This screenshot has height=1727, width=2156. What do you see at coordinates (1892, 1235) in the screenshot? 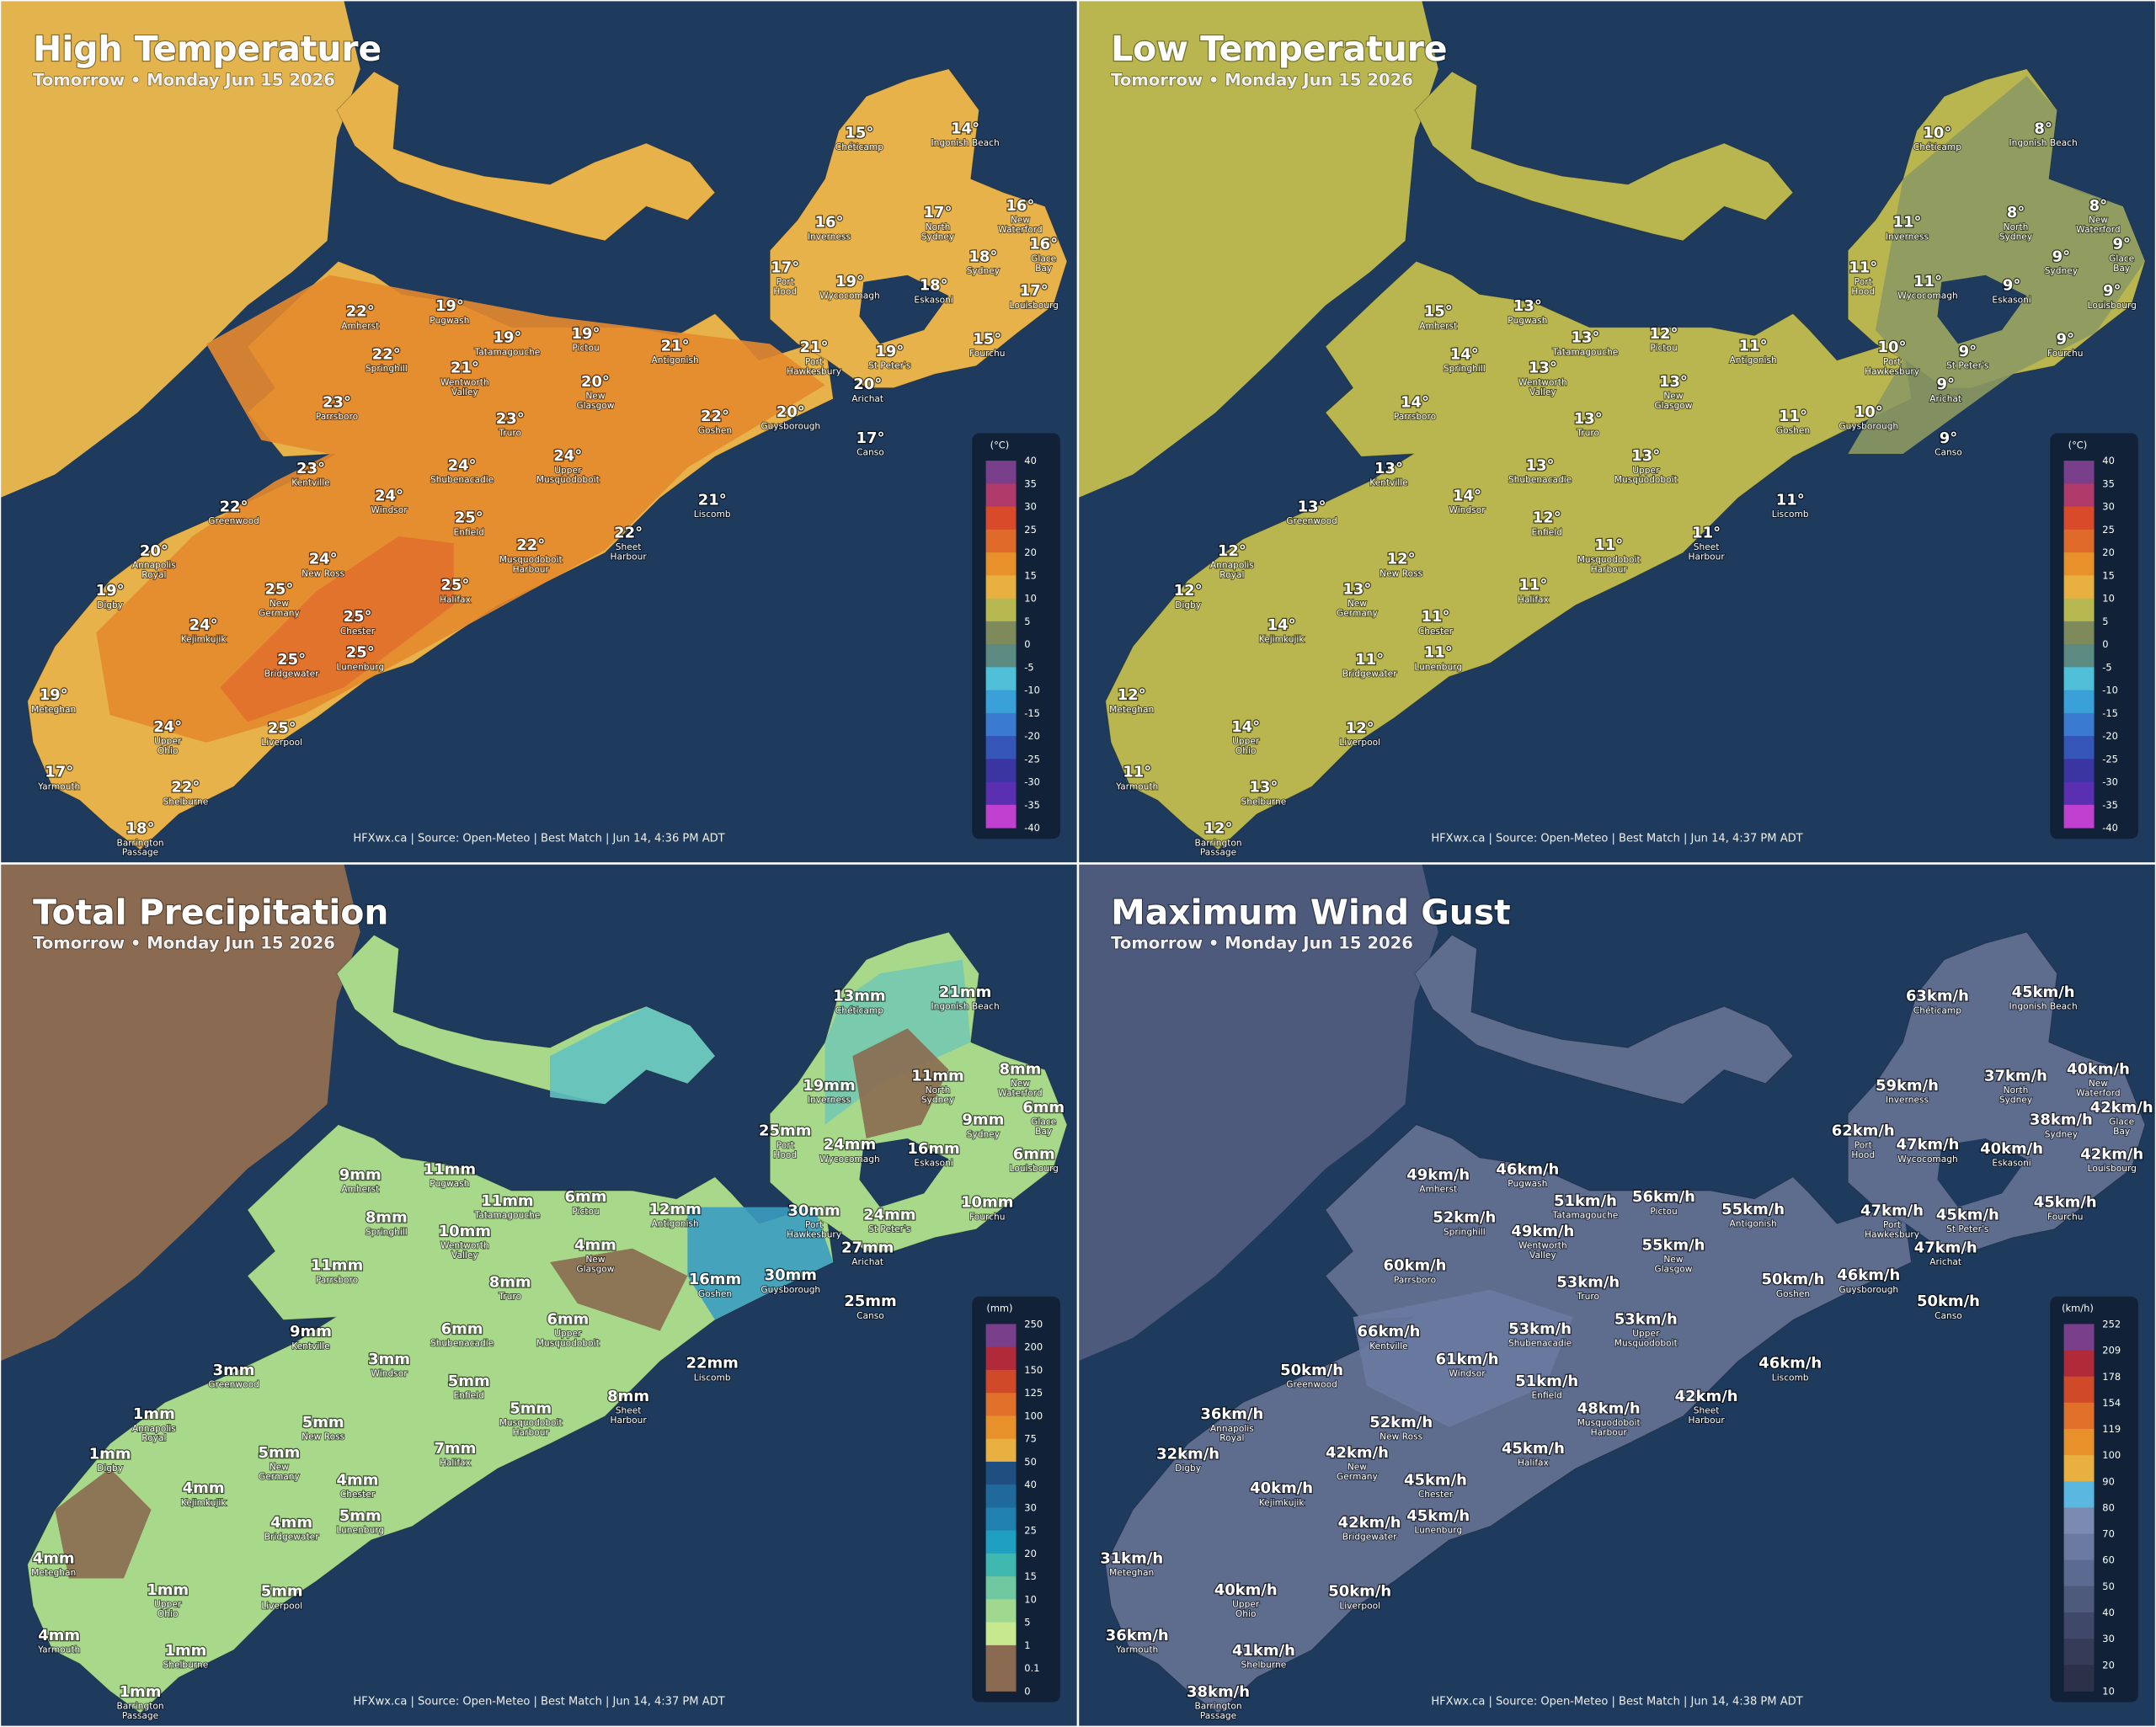
I see `place-name: Hawkesbury` at bounding box center [1892, 1235].